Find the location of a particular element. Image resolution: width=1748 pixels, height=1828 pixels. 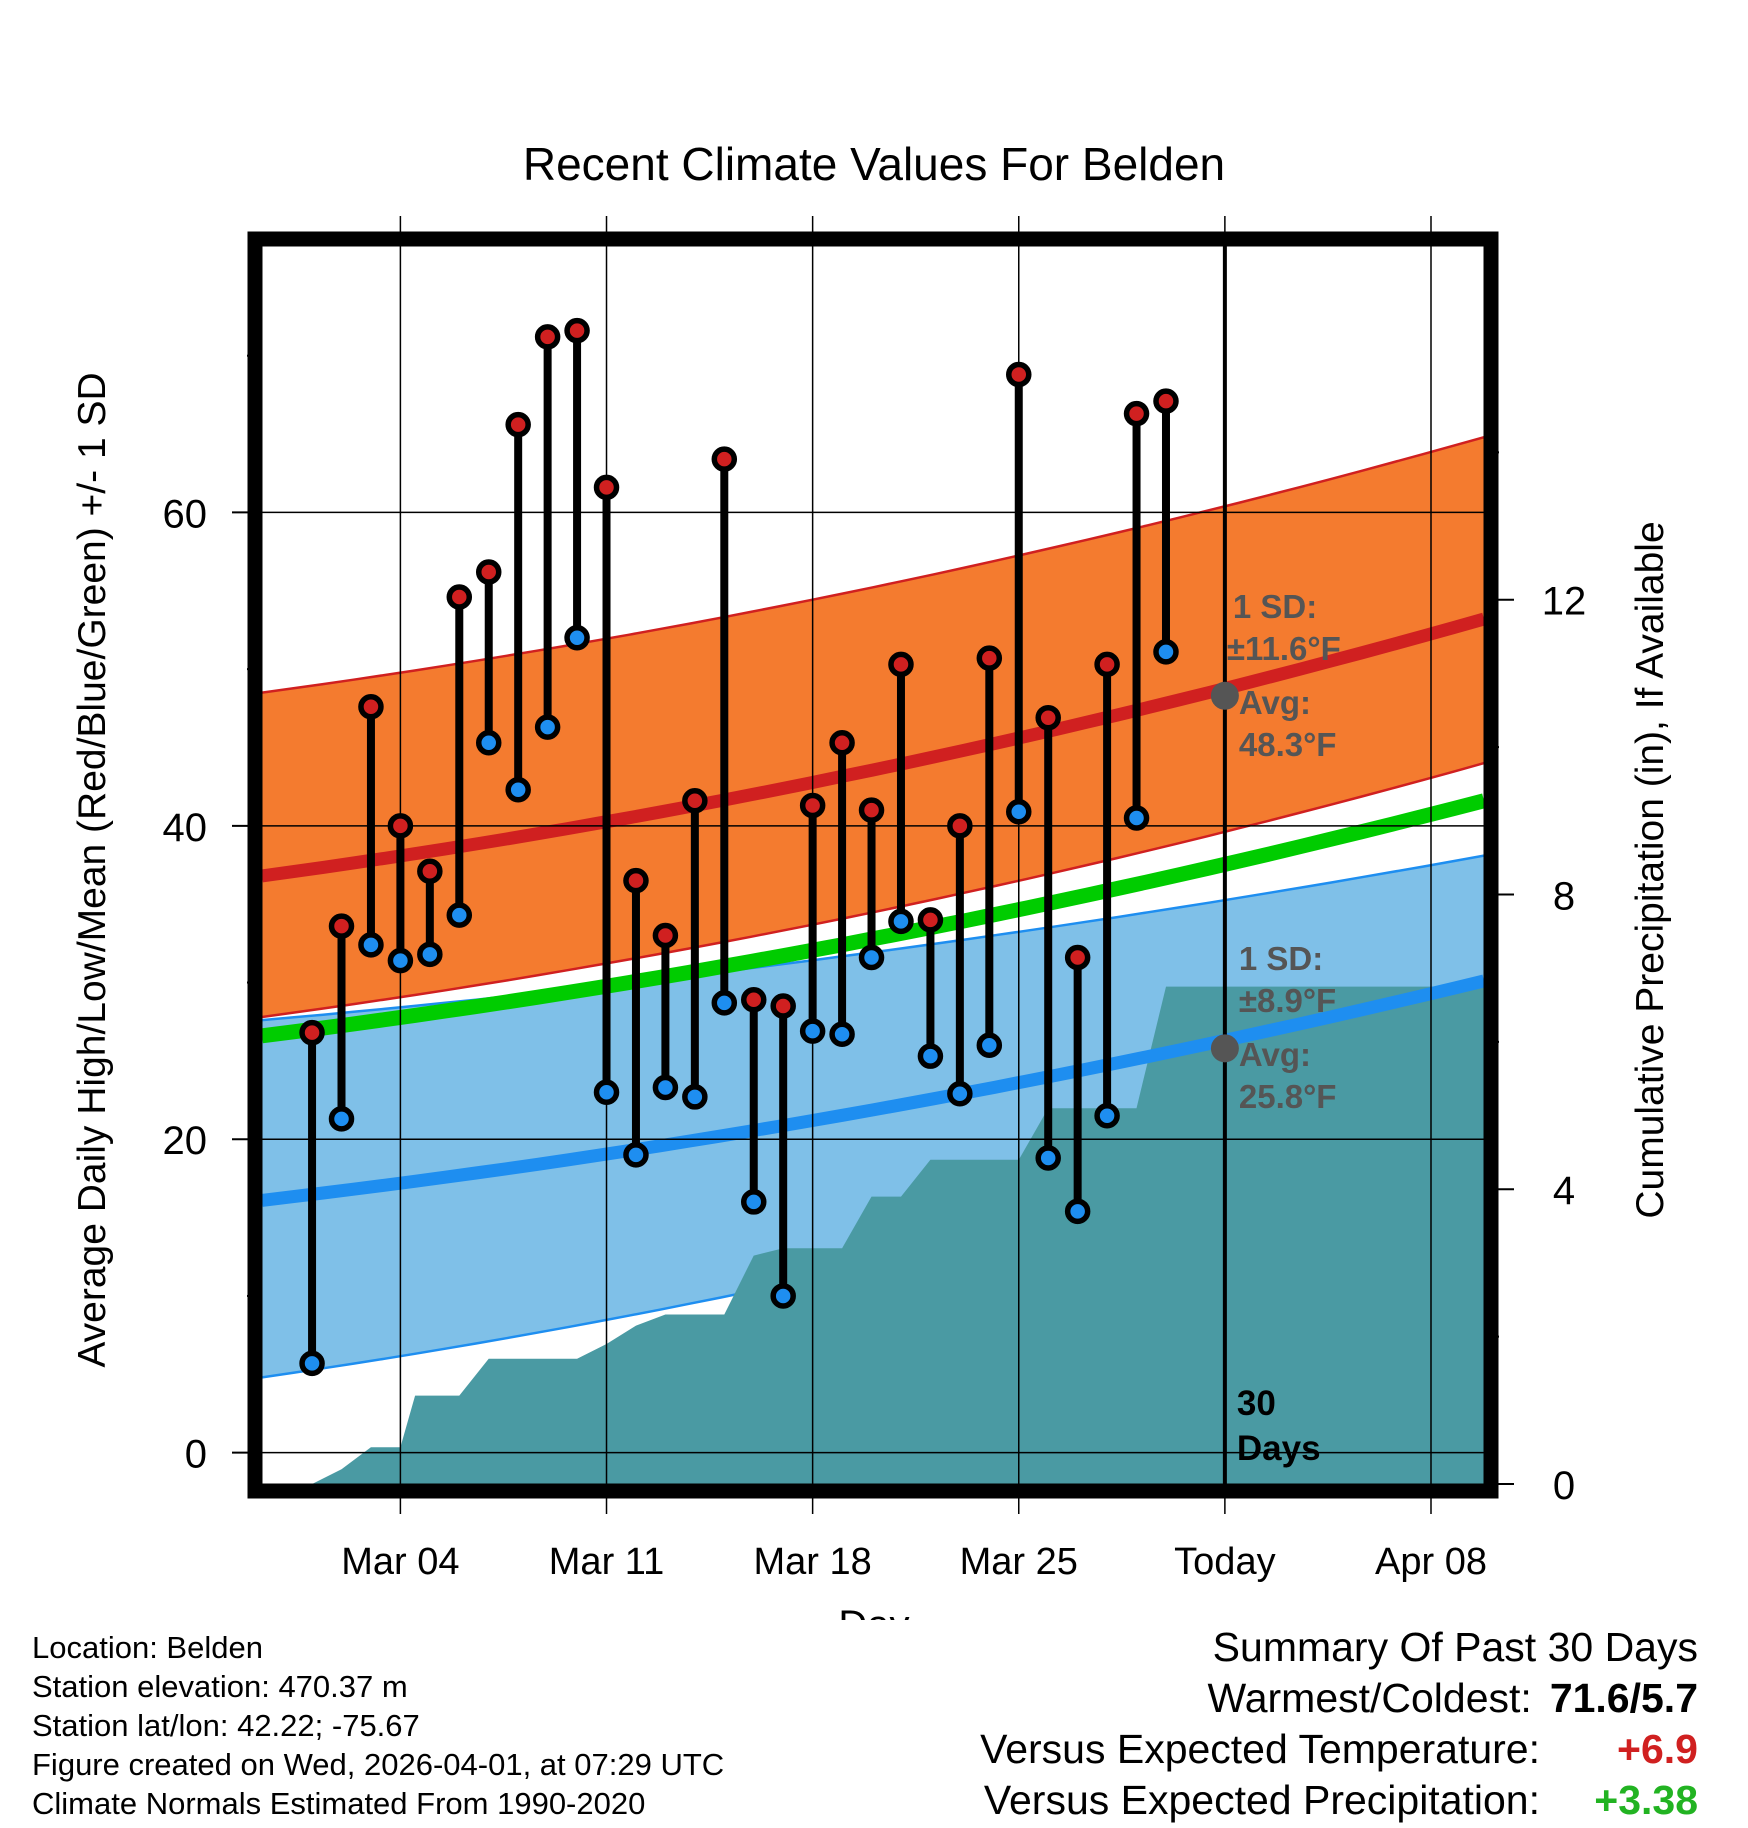

low-avg-line is located at coordinates (873, 1090).